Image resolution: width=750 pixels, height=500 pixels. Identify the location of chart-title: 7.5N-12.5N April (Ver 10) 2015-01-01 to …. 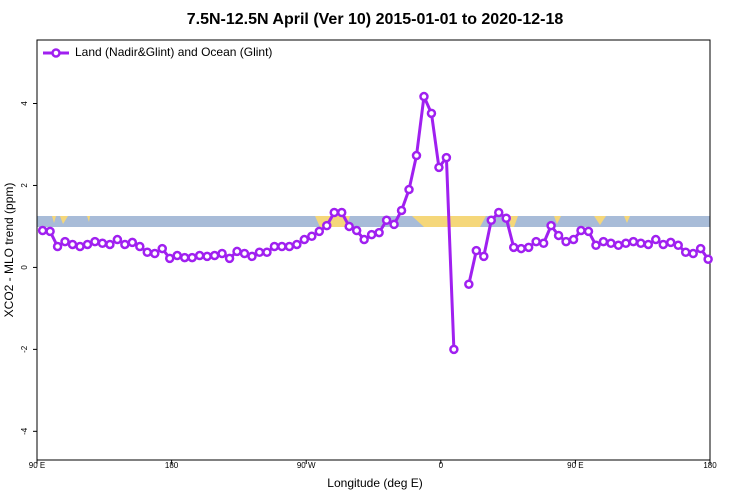
(375, 19).